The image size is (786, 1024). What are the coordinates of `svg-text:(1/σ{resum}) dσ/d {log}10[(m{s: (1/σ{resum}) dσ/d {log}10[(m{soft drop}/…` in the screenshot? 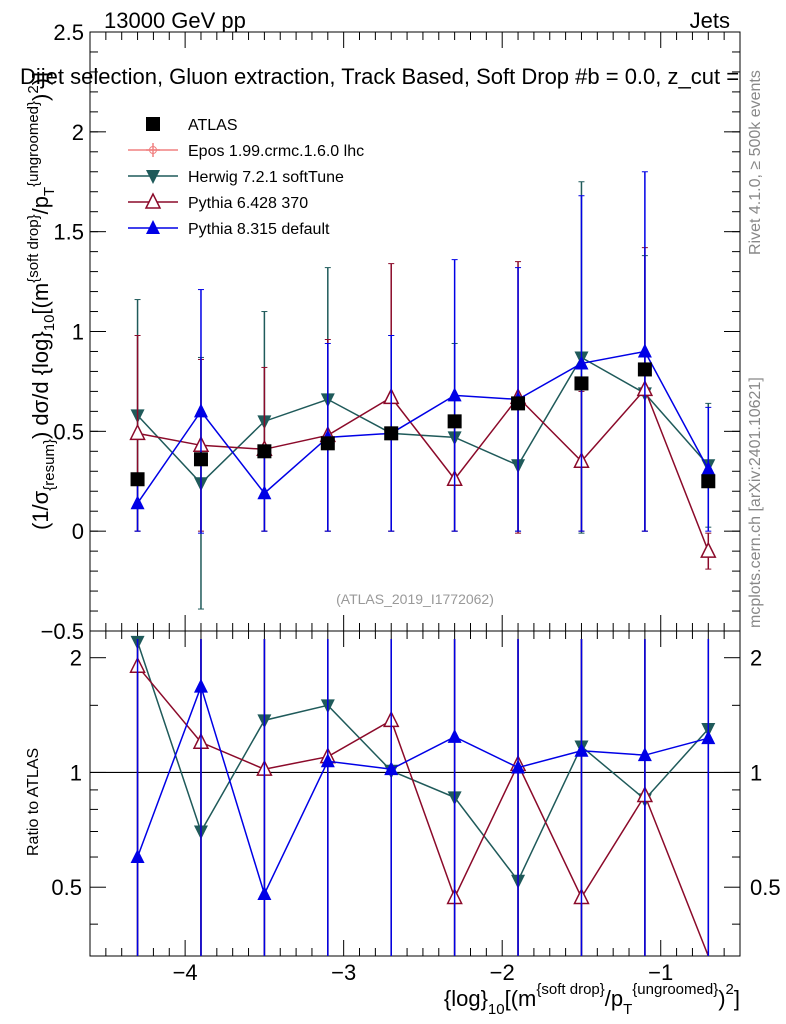 It's located at (41, 301).